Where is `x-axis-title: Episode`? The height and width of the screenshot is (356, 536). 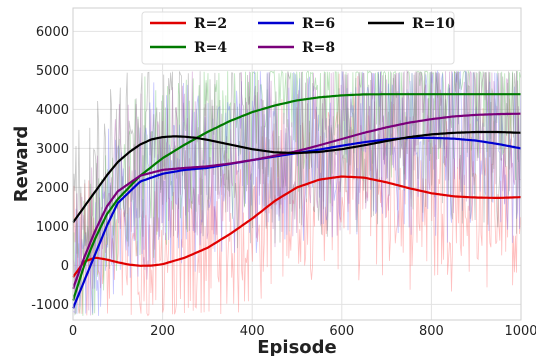 x-axis-title: Episode is located at coordinates (297, 346).